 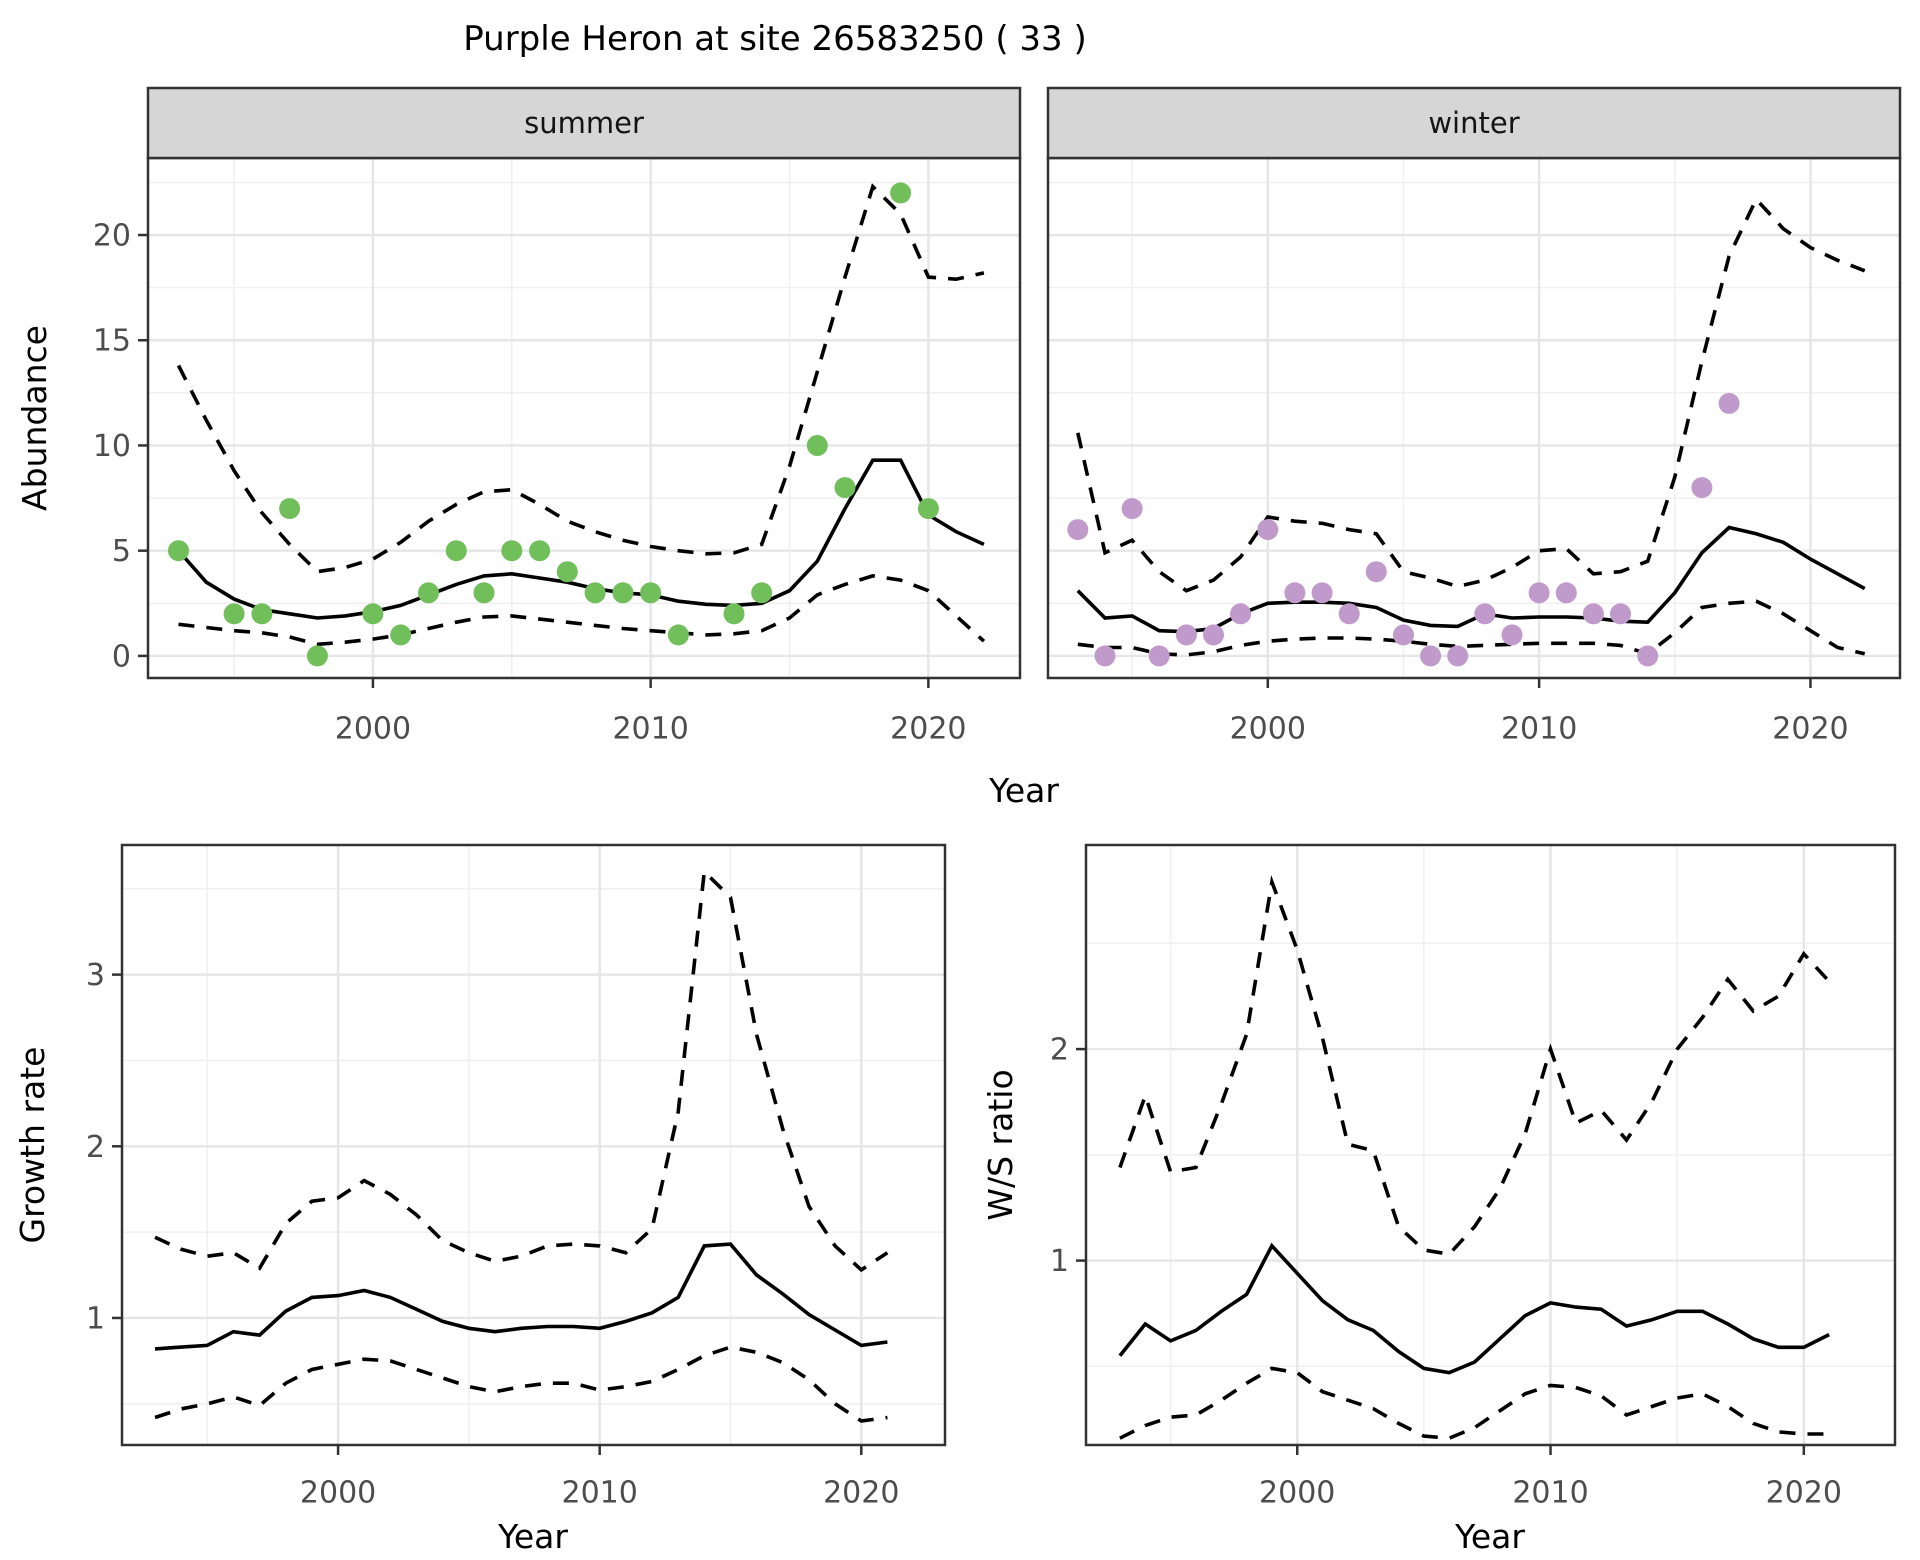 What do you see at coordinates (121, 656) in the screenshot?
I see `y-tick-label: 0` at bounding box center [121, 656].